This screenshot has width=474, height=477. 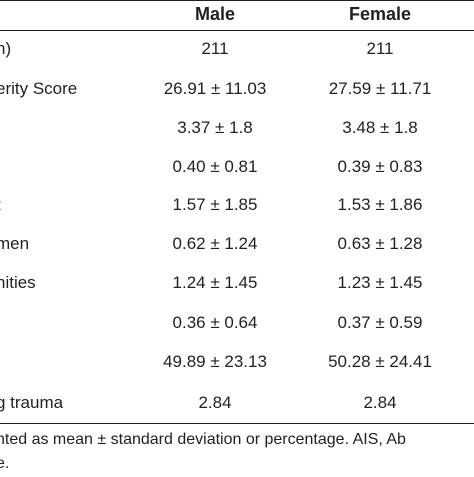 What do you see at coordinates (237, 49) in the screenshot?
I see `table-row: n) 211 211` at bounding box center [237, 49].